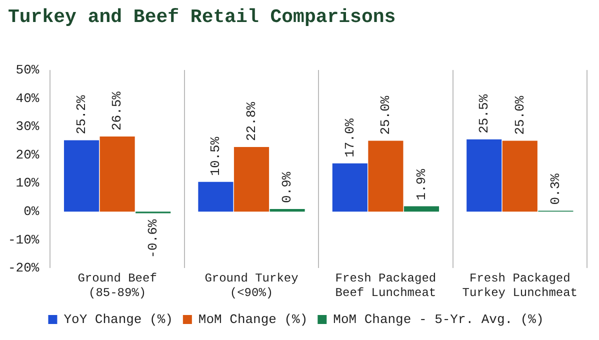 Image resolution: width=599 pixels, height=340 pixels. What do you see at coordinates (28, 126) in the screenshot?
I see `y-tick-label: 30%` at bounding box center [28, 126].